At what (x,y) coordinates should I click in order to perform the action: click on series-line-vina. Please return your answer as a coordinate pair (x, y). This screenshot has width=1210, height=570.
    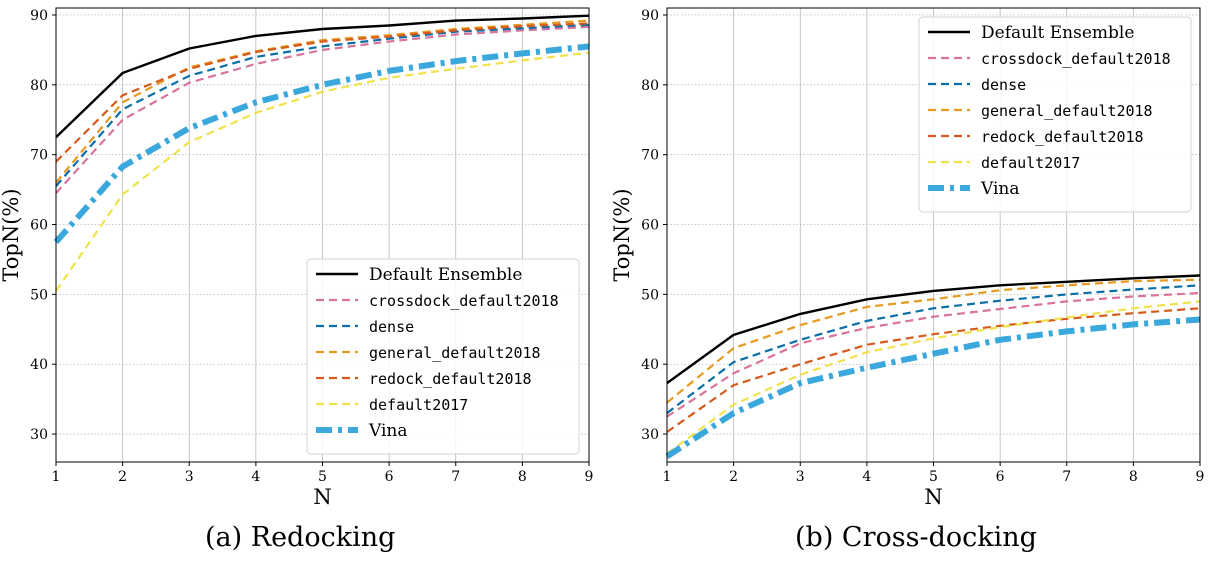
    Looking at the image, I should click on (933, 387).